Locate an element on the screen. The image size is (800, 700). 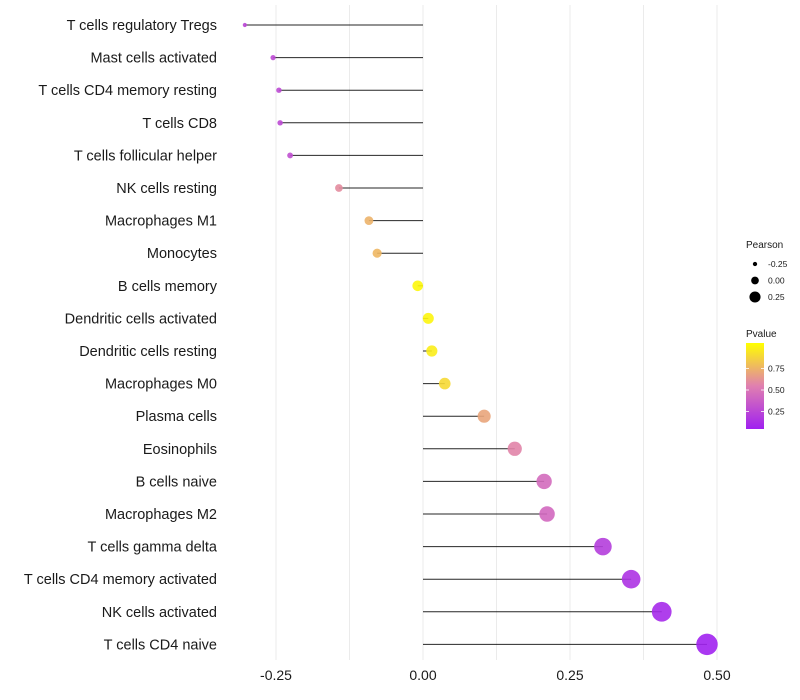
x-tick-label: 0.00 is located at coordinates (422, 675).